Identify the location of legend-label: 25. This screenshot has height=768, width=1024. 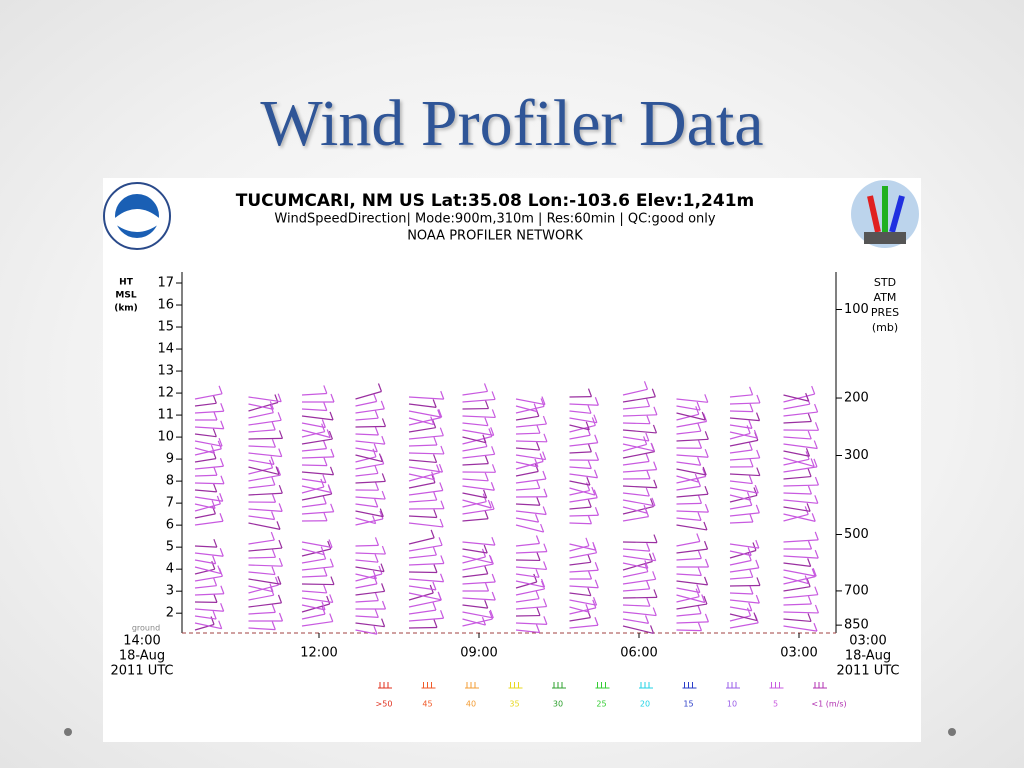
(601, 704).